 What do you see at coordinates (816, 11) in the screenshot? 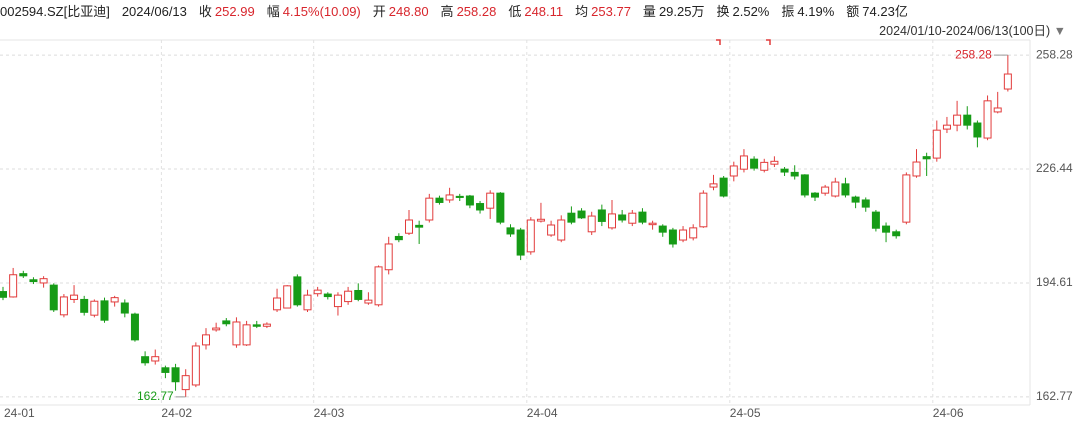
I see `field-value: 4.19%` at bounding box center [816, 11].